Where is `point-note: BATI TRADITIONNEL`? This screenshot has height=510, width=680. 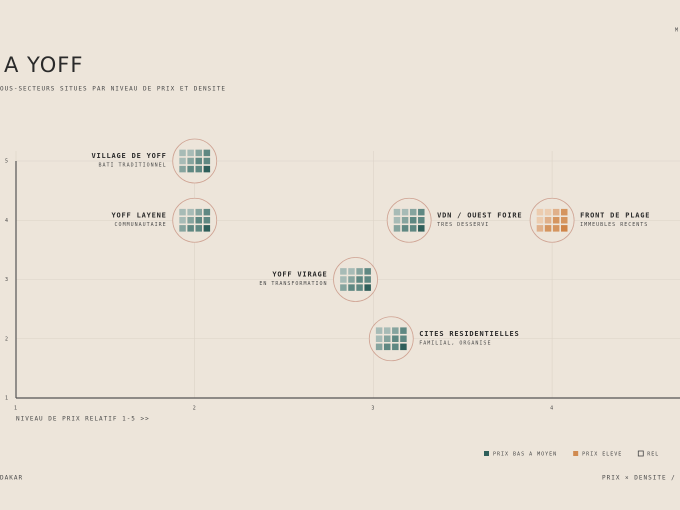
point-note: BATI TRADITIONNEL is located at coordinates (133, 166).